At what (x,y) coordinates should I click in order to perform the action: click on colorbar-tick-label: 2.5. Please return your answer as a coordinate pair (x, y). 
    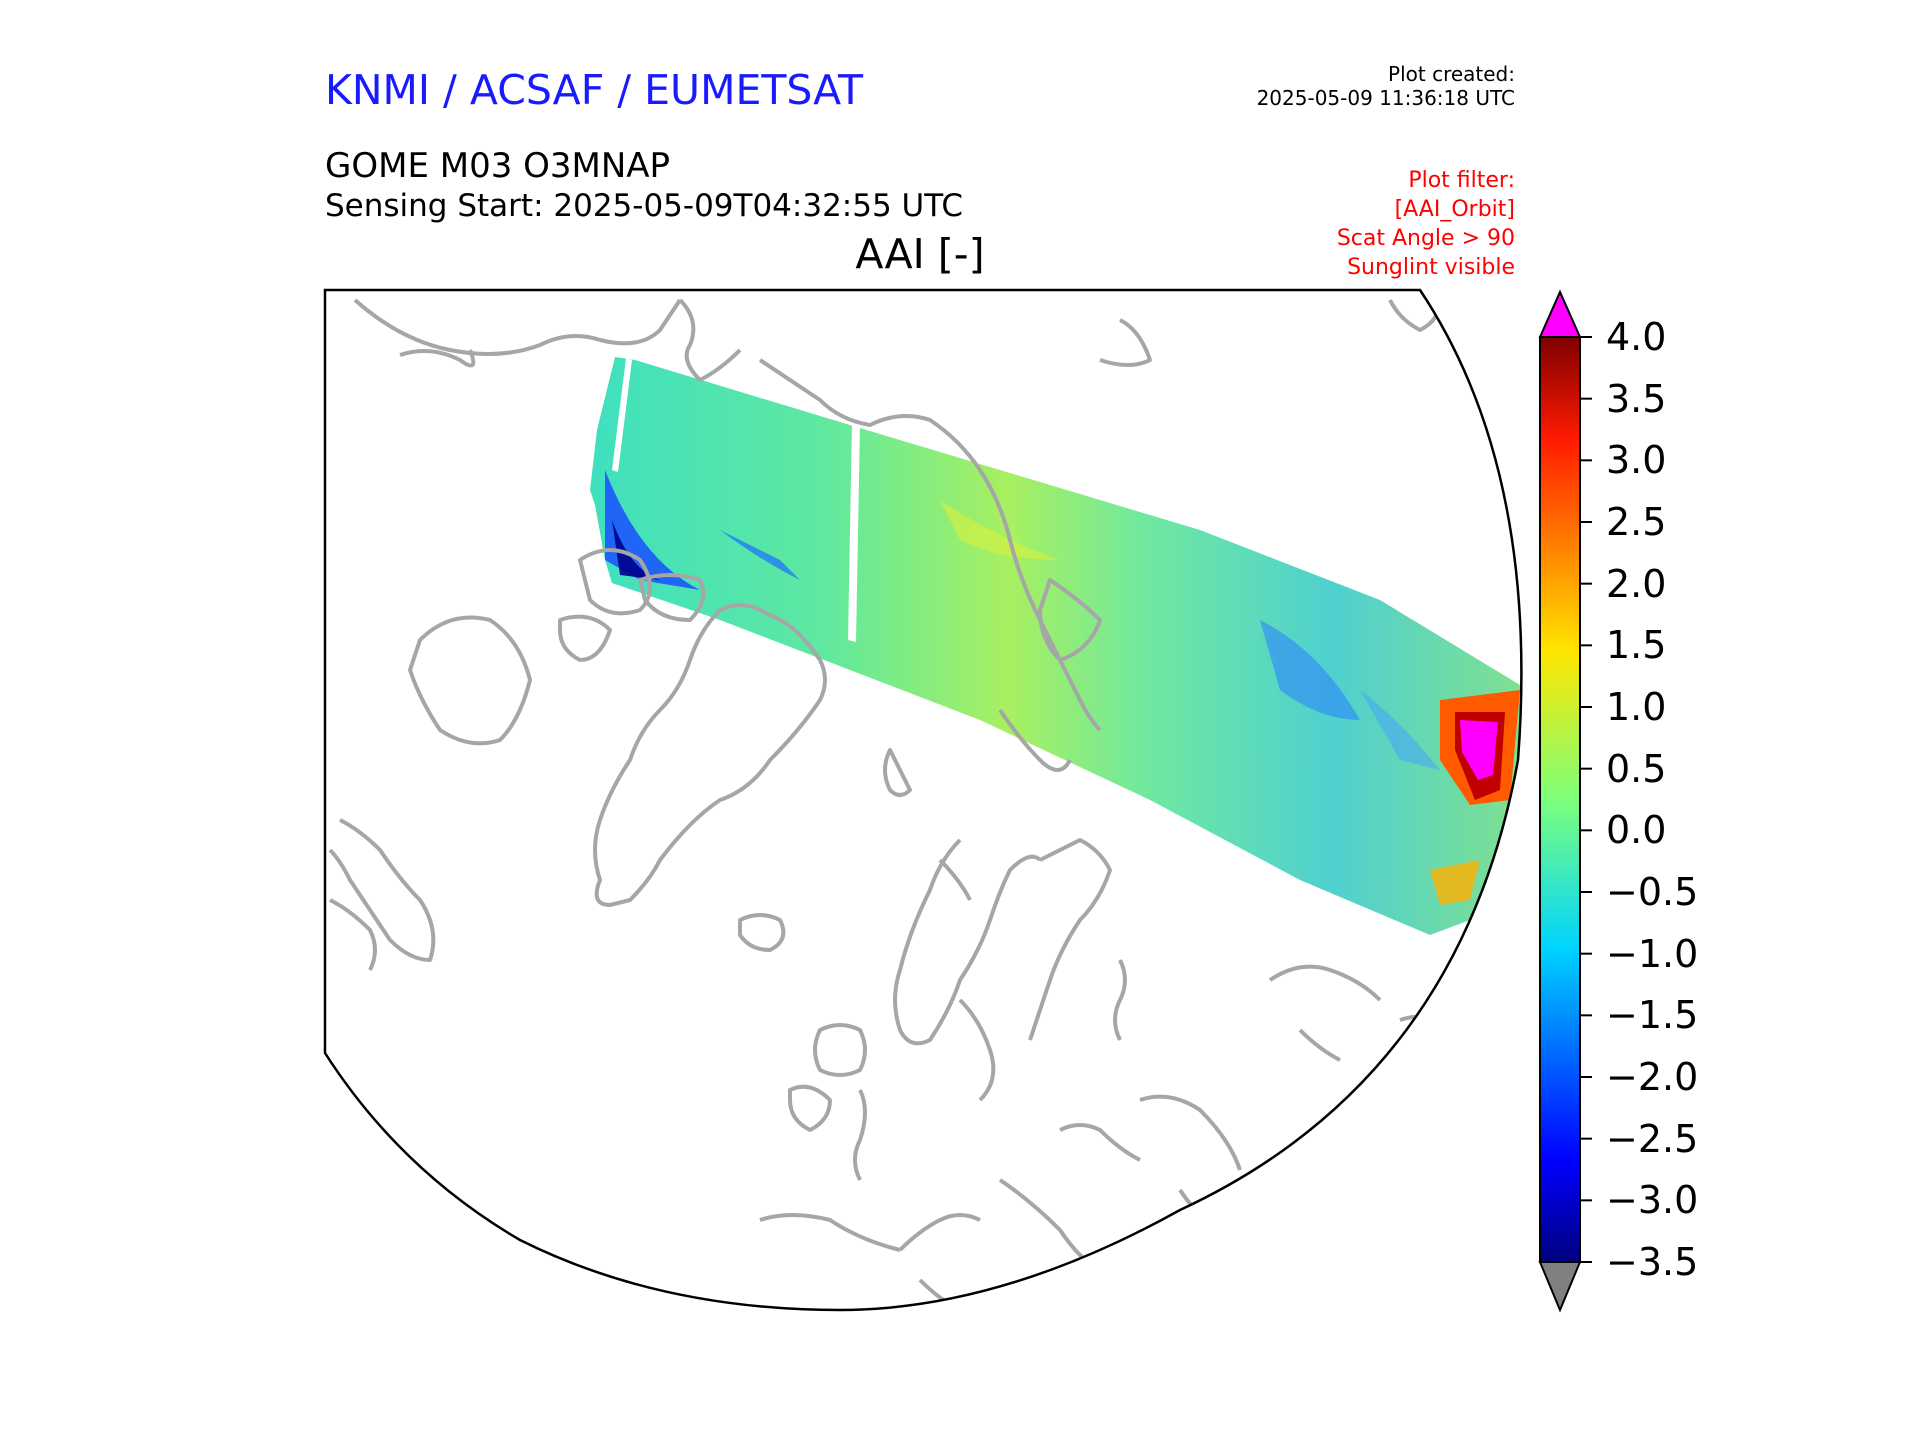
    Looking at the image, I should click on (1636, 522).